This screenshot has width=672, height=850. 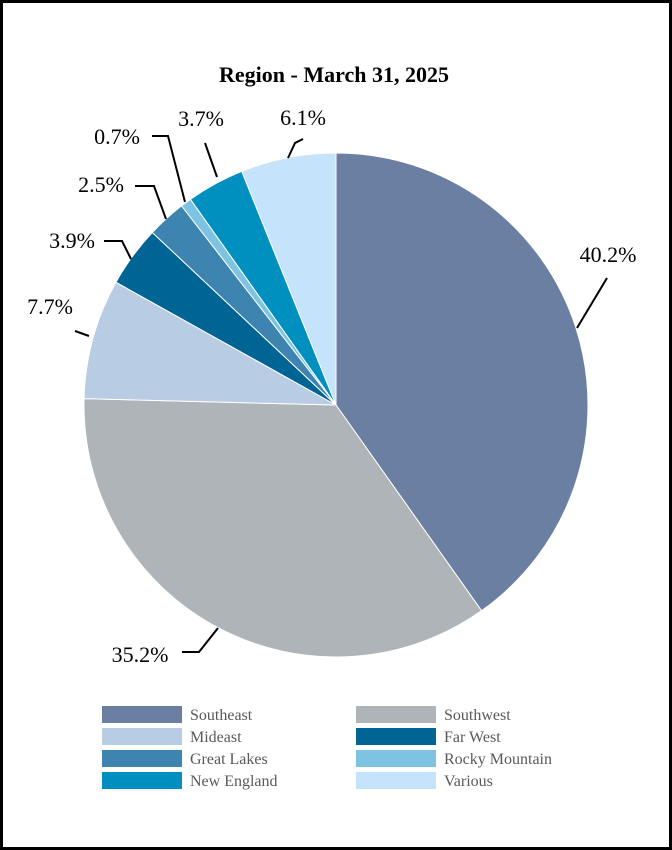 I want to click on leader-line-rocky-mountain, so click(x=169, y=169).